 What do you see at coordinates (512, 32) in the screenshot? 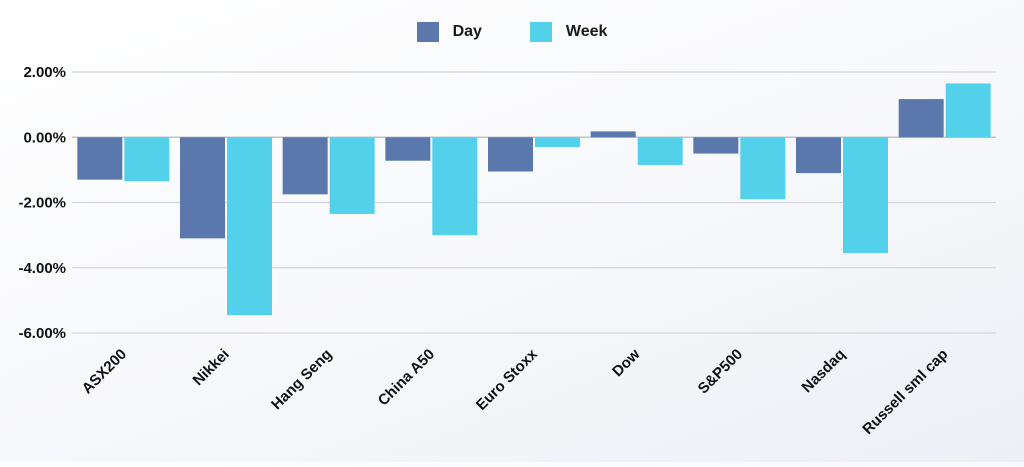
I see `legend: Day Week` at bounding box center [512, 32].